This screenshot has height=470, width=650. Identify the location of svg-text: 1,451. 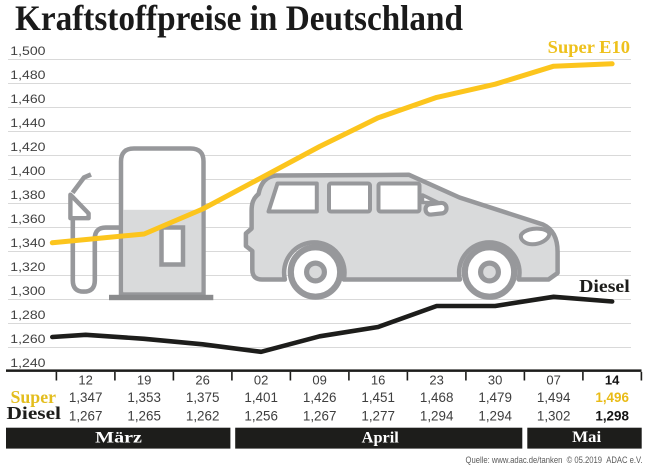
(378, 397).